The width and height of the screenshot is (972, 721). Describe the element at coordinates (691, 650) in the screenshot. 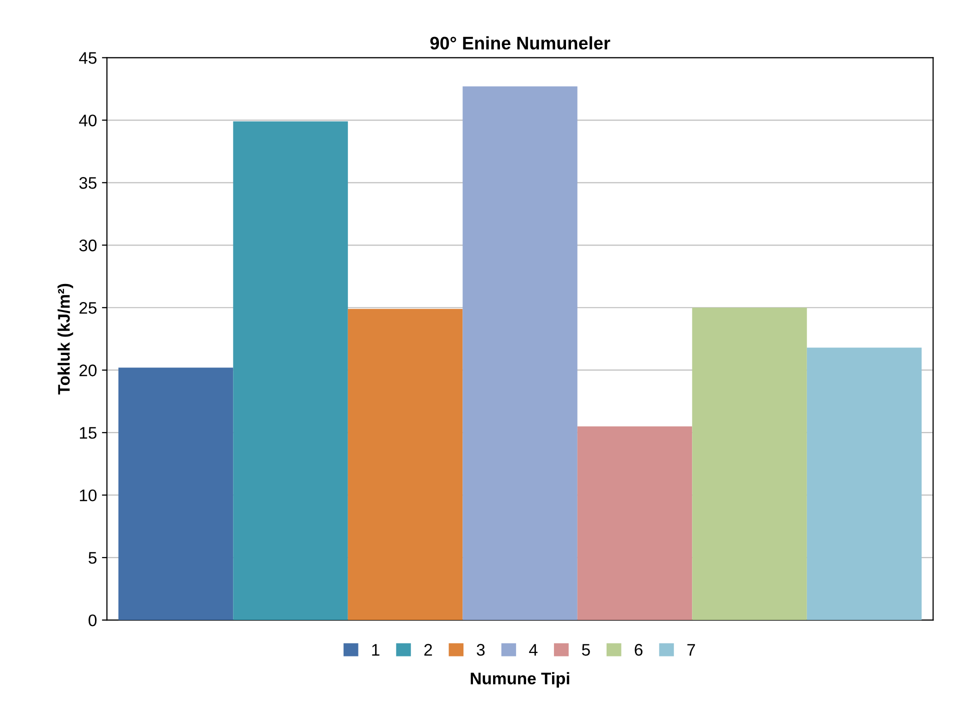

I see `legend-label: 7` at that location.